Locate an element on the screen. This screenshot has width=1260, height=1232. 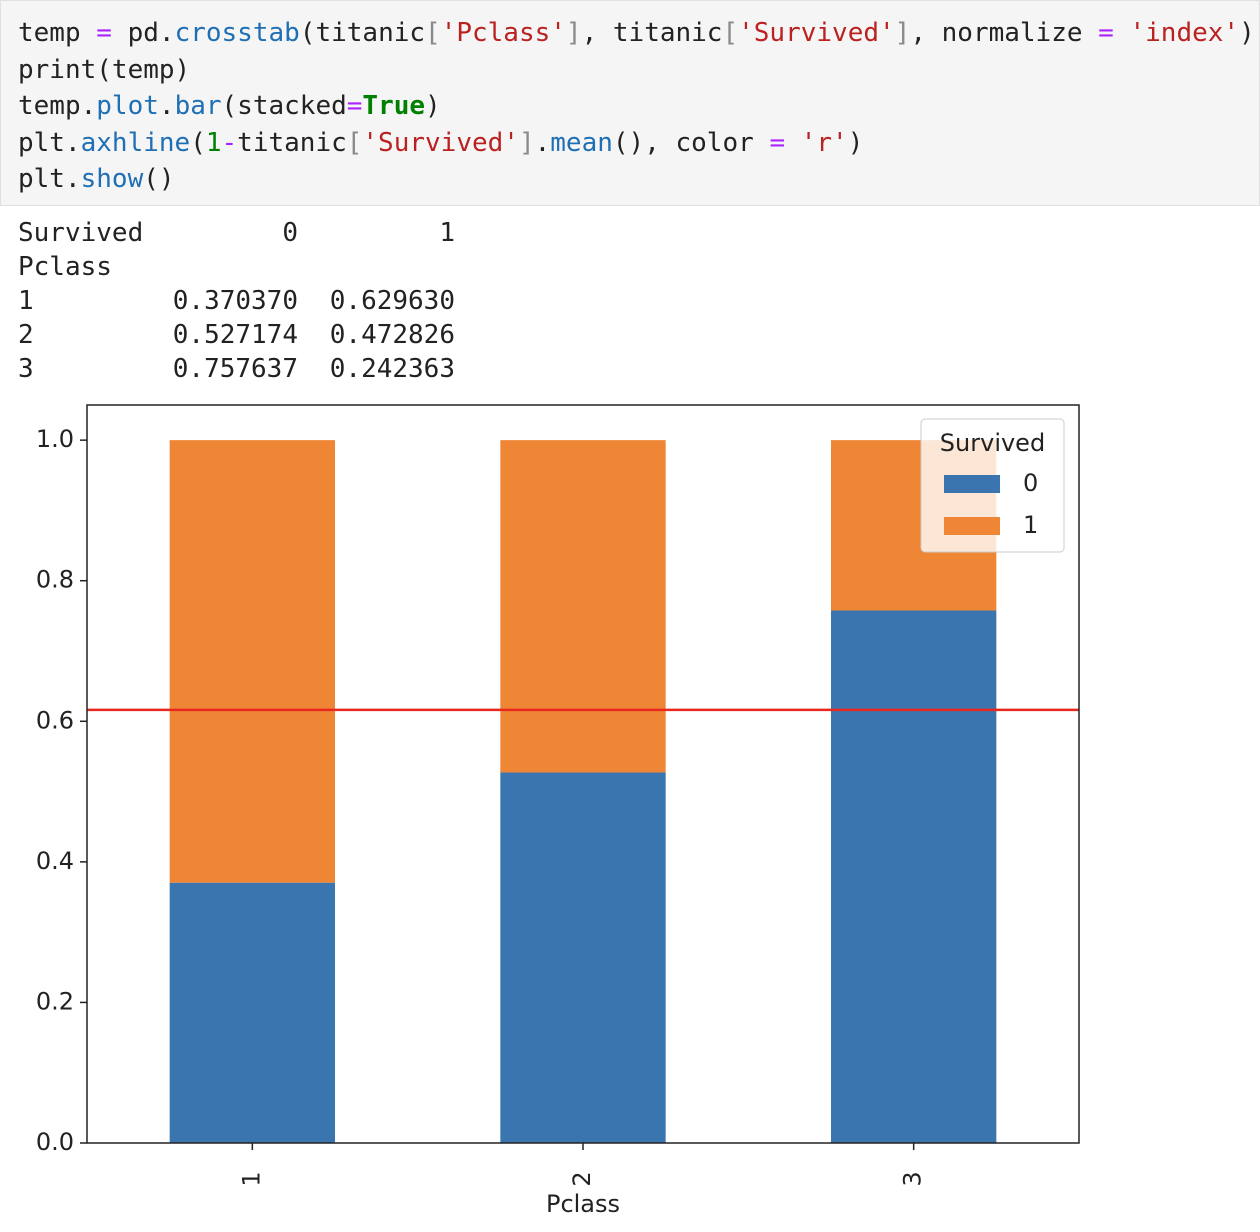
column-header: 1 is located at coordinates (447, 233).